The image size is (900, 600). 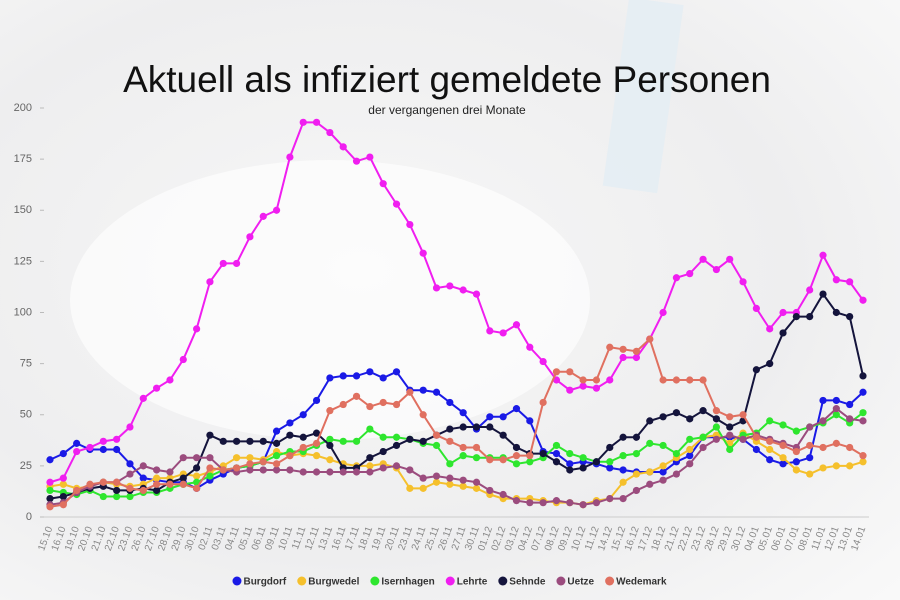 I want to click on legend-label: Sehnde, so click(x=527, y=582).